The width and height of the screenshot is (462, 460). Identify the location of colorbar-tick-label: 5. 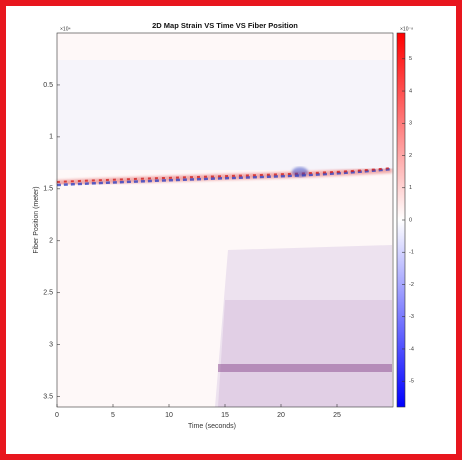
(410, 59).